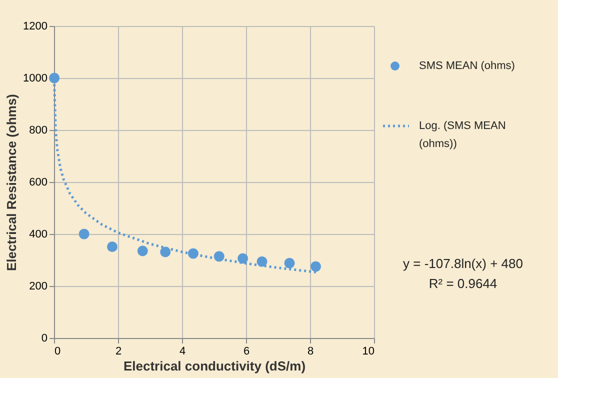  What do you see at coordinates (35, 78) in the screenshot?
I see `y-tick-label: 1000` at bounding box center [35, 78].